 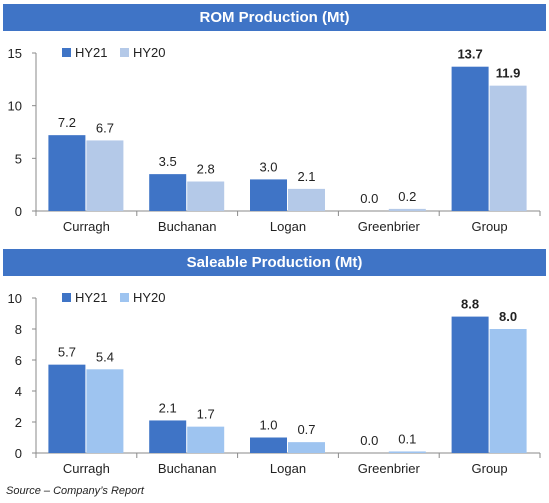 I want to click on data-label-hy21-curragh: 7.2, so click(x=67, y=122).